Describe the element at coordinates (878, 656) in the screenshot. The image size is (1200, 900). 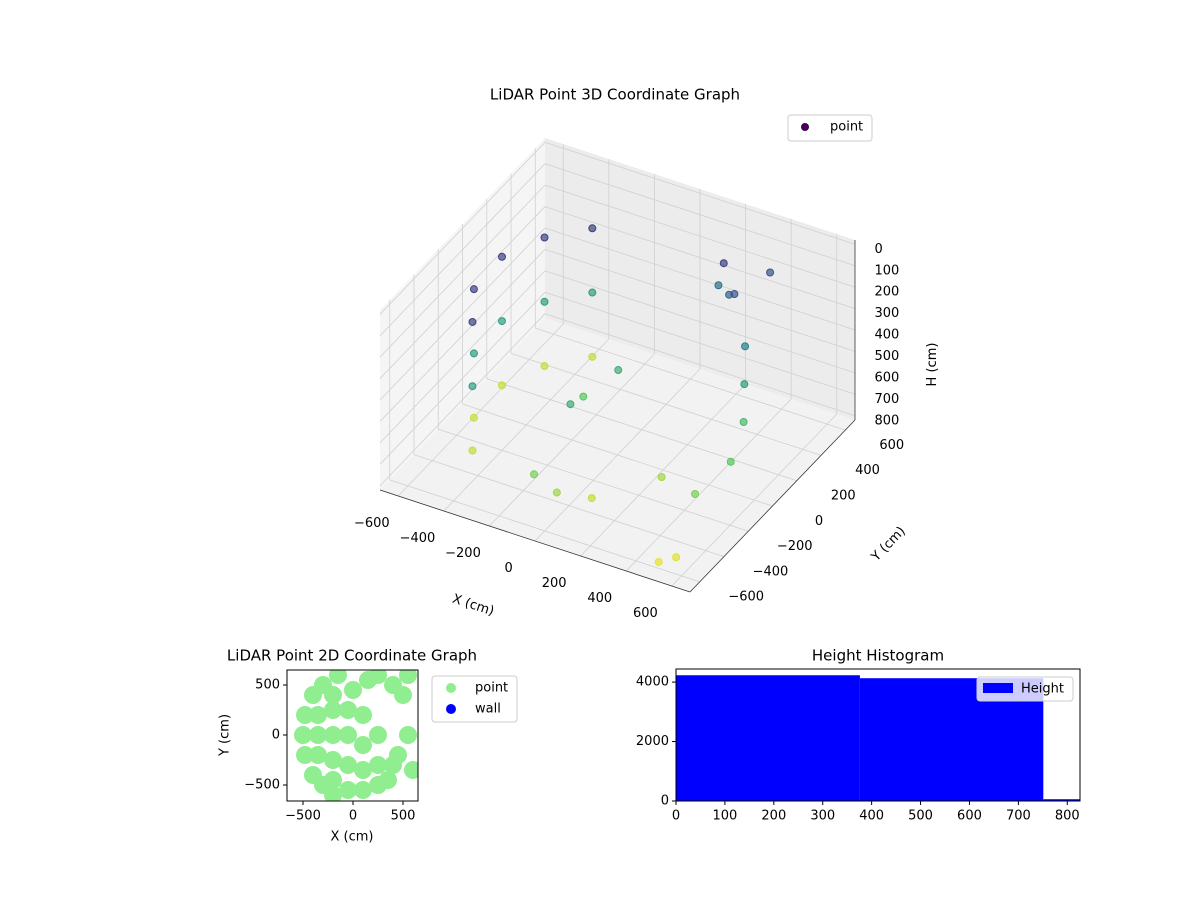
I see `chart-title: Height Histogram` at that location.